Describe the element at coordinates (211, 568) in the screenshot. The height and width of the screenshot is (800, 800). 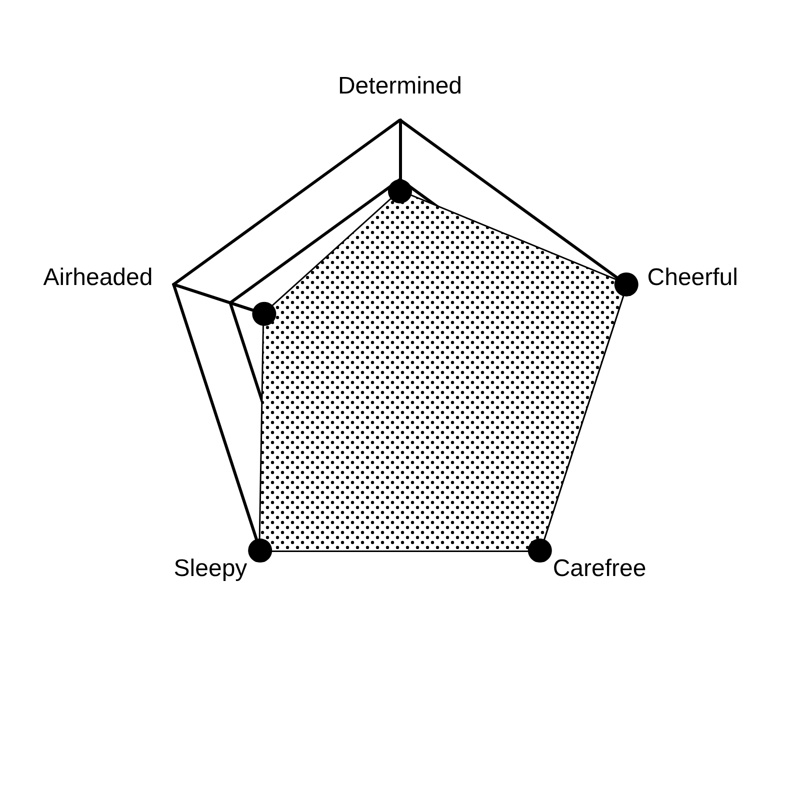
I see `spoke-label: Sleepy` at that location.